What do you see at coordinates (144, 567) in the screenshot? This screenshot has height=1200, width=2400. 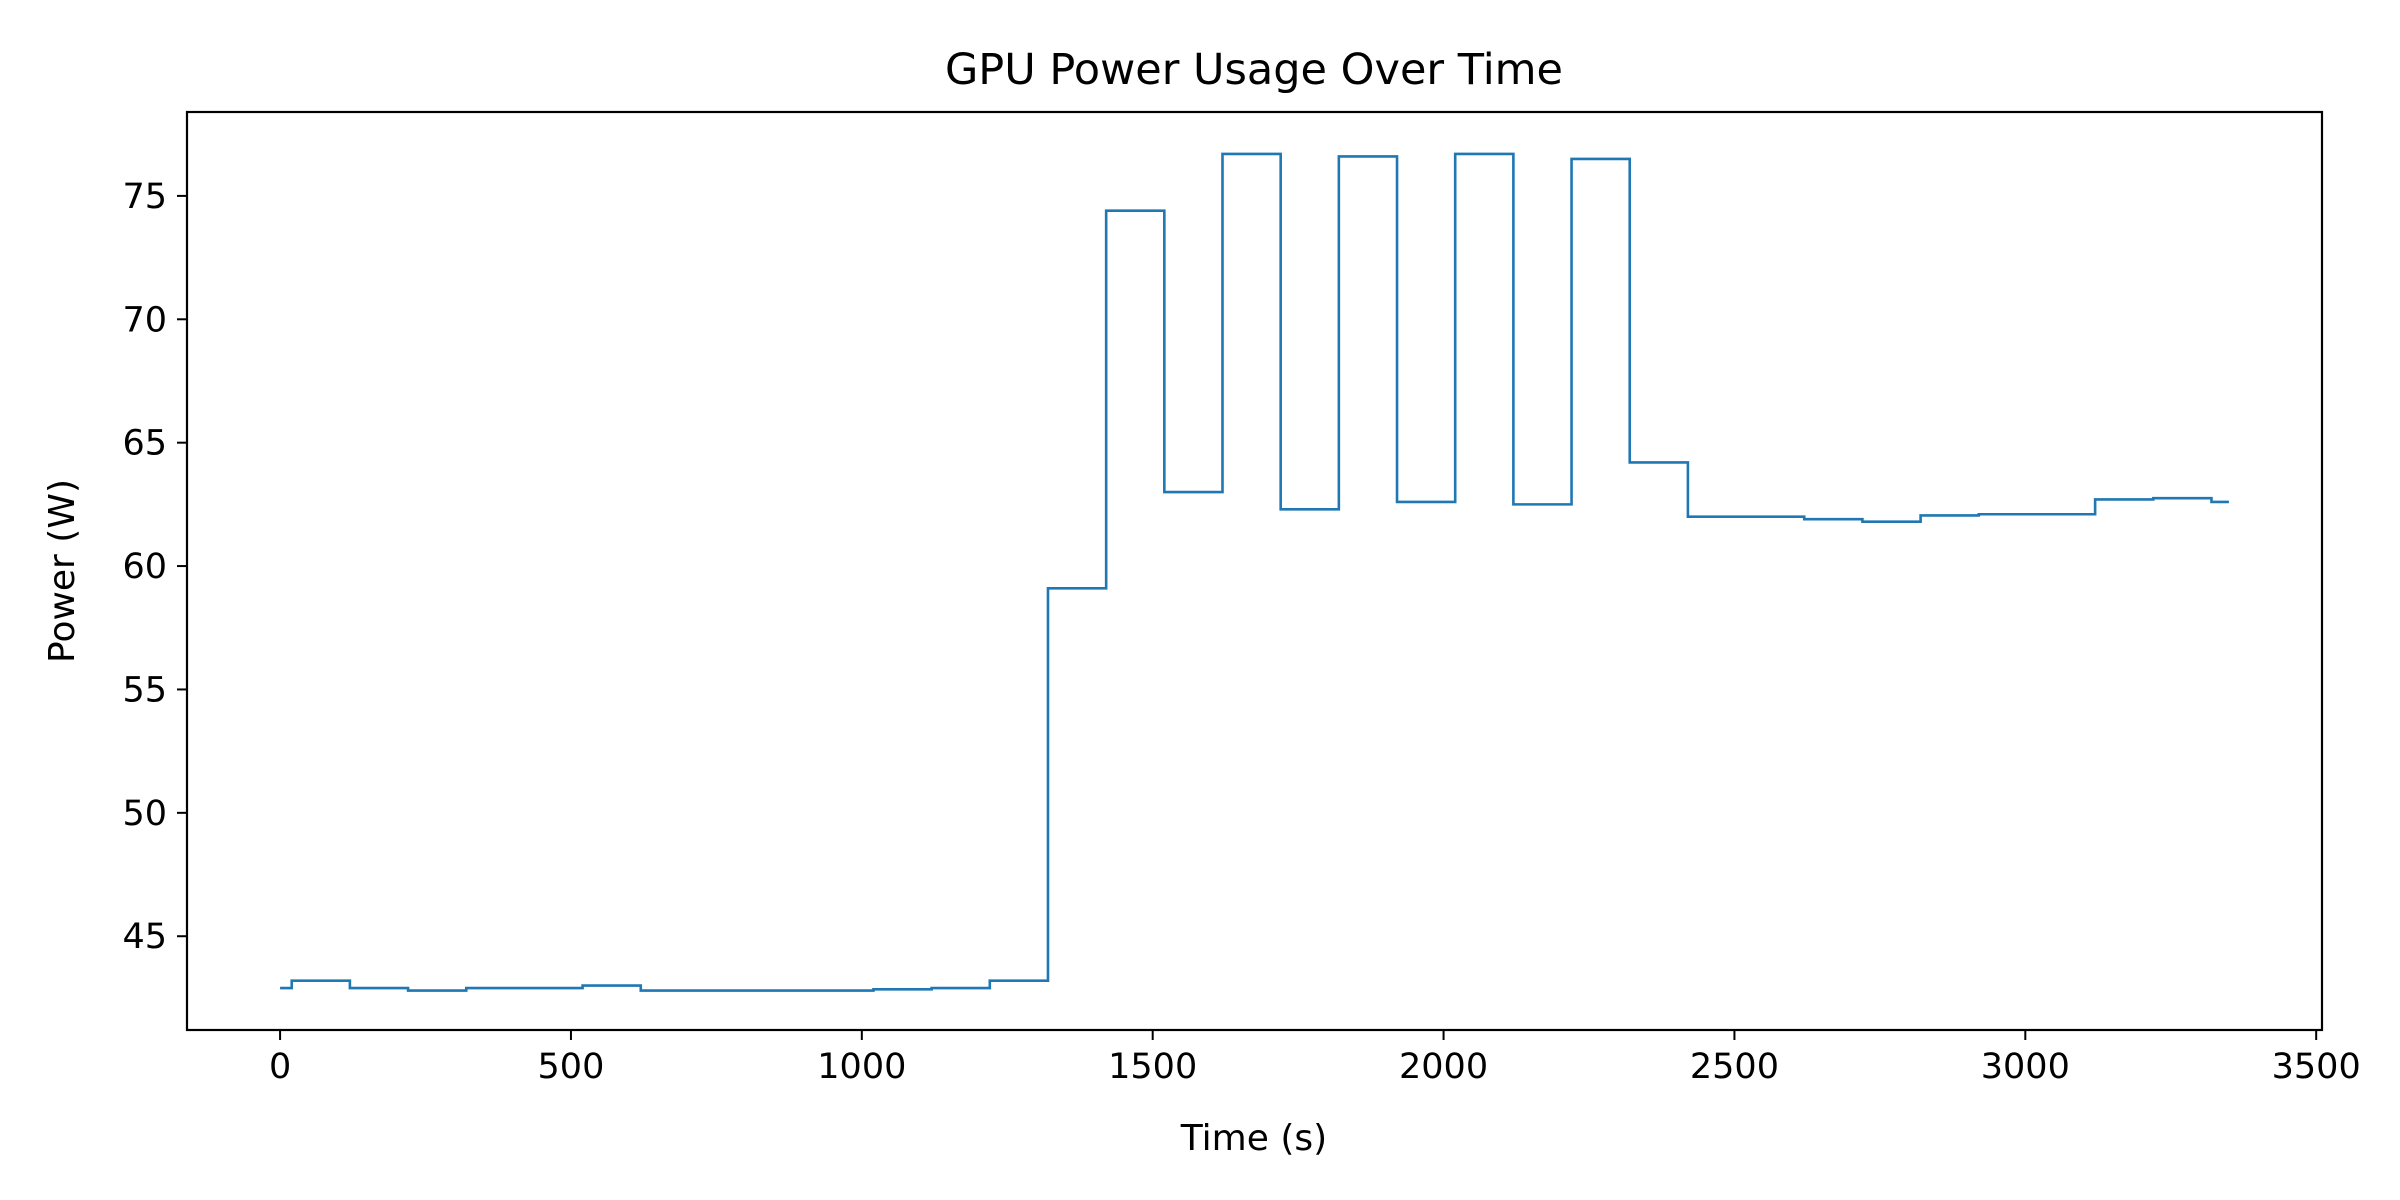 I see `y-tick-label: 60` at bounding box center [144, 567].